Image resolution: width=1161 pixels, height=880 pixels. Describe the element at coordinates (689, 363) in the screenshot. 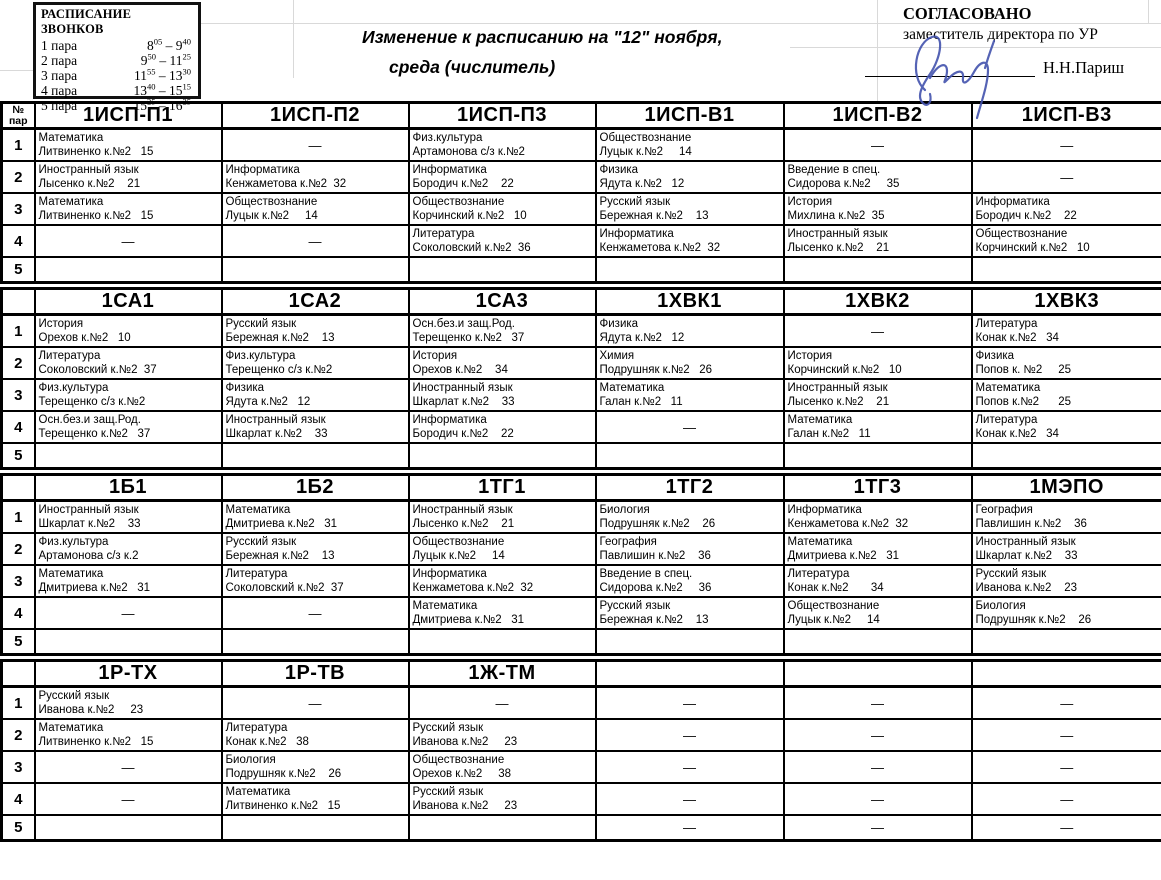

I see `lesson-cell: Химия Подрушняк к.№2 26` at that location.